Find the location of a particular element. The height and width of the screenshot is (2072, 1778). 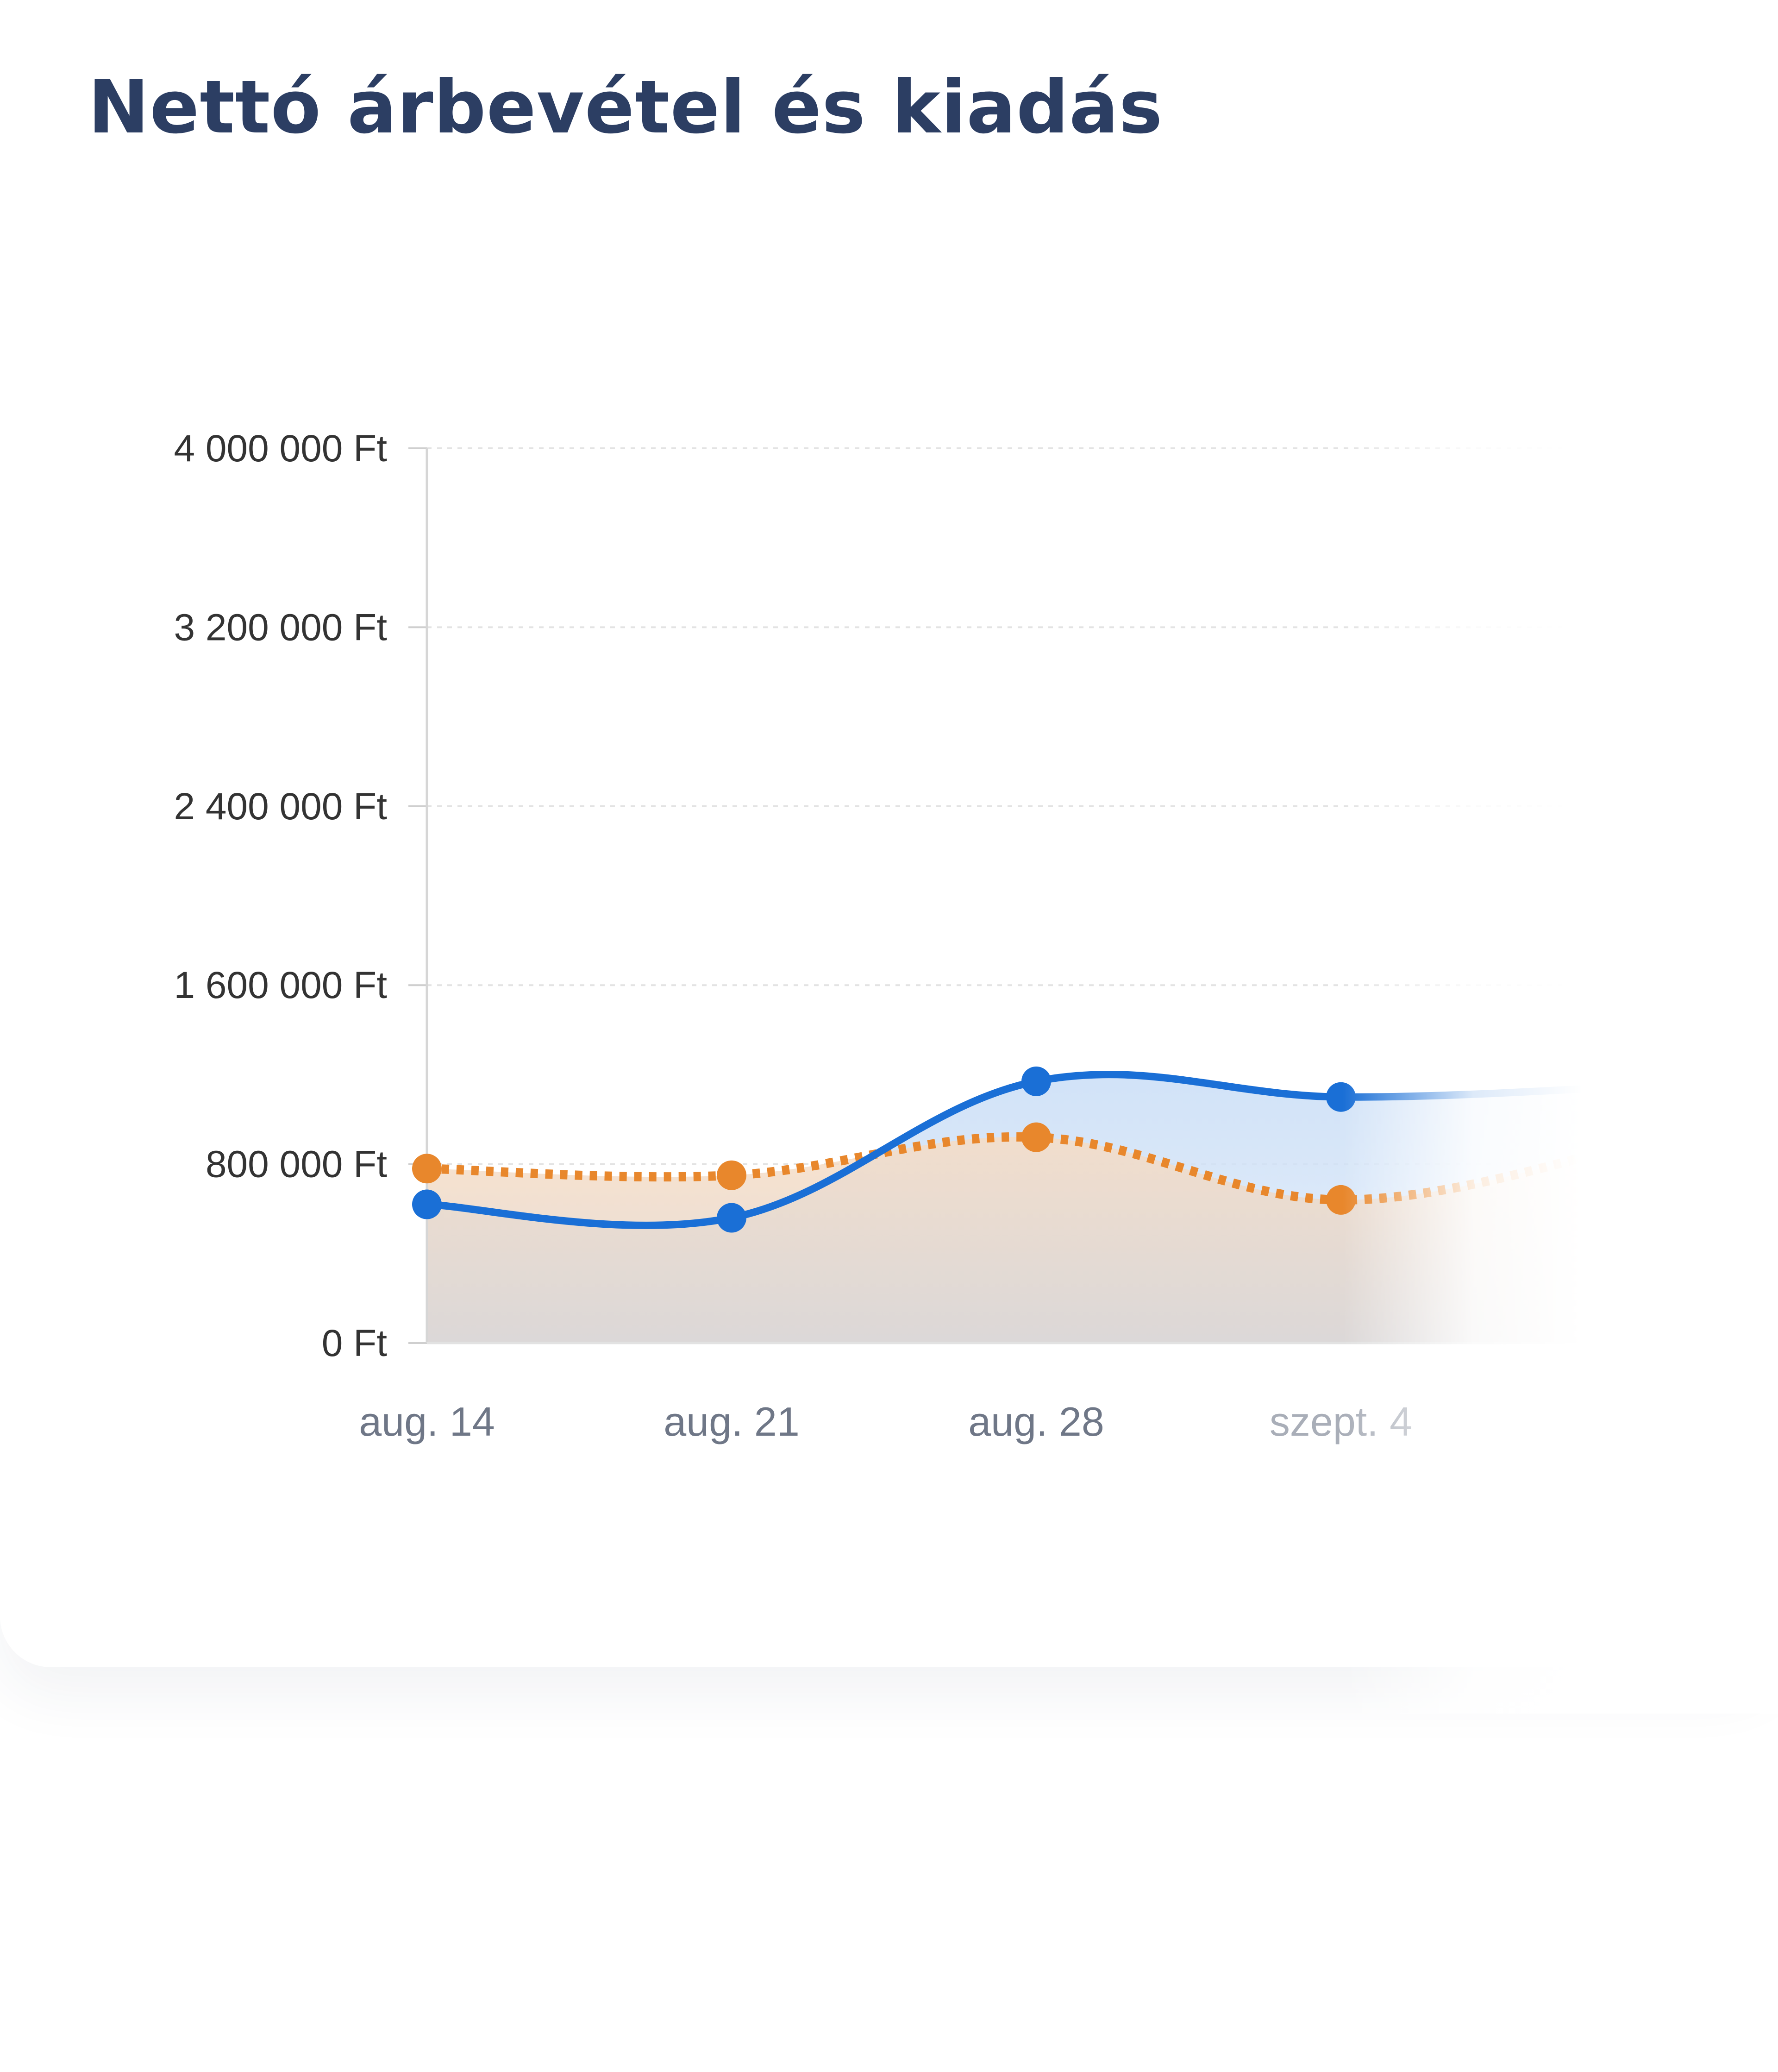

x-tick-label: aug. 14 is located at coordinates (427, 1421).